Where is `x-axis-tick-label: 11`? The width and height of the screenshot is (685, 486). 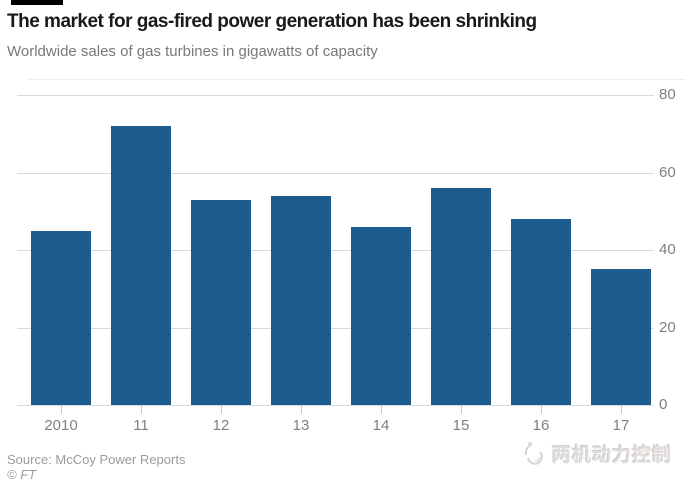
x-axis-tick-label: 11 is located at coordinates (141, 425).